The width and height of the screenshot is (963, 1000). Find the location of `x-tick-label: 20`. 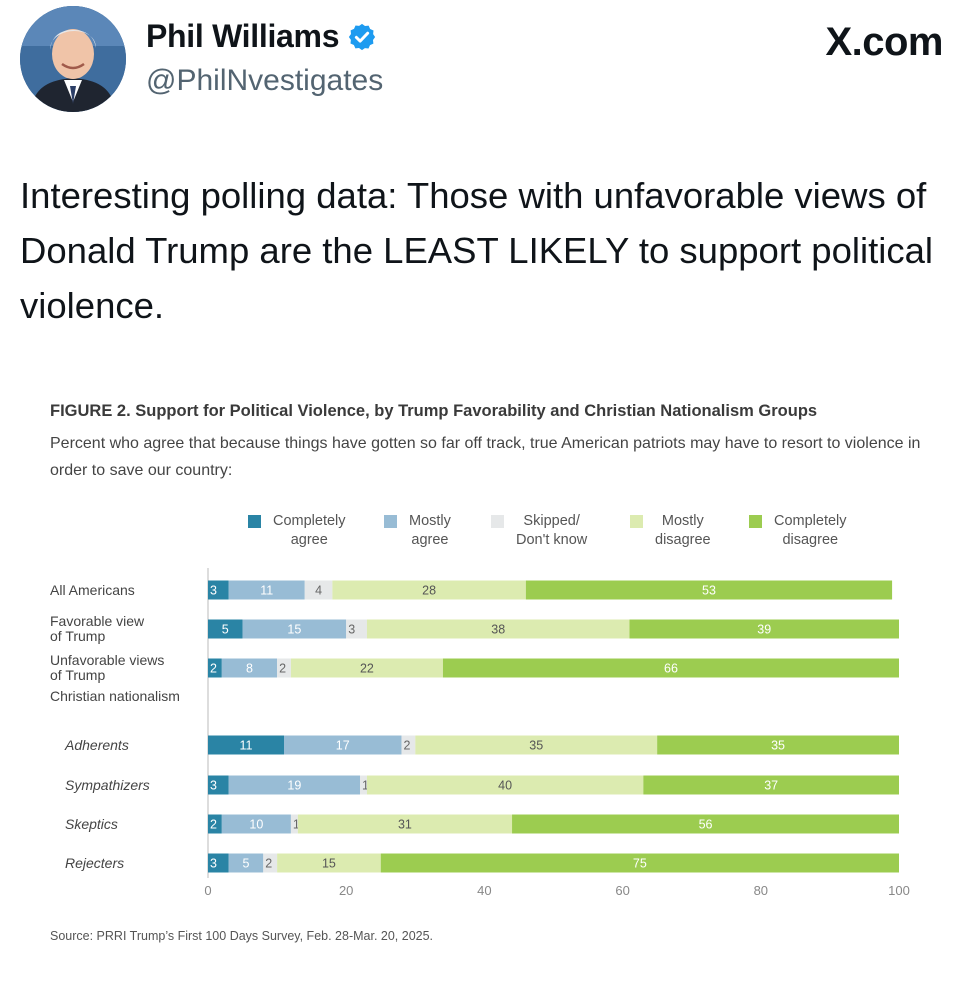

x-tick-label: 20 is located at coordinates (346, 890).